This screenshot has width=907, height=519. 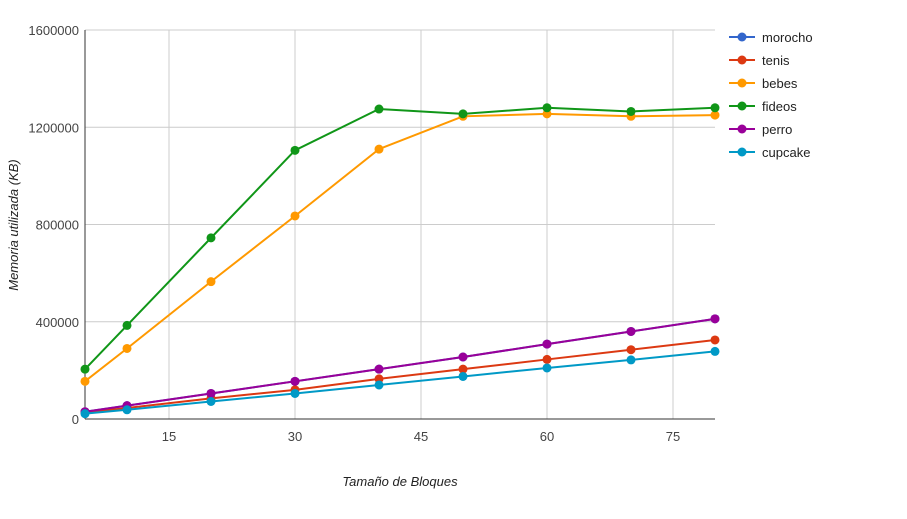 I want to click on y-tick-label: 800000, so click(x=57, y=225).